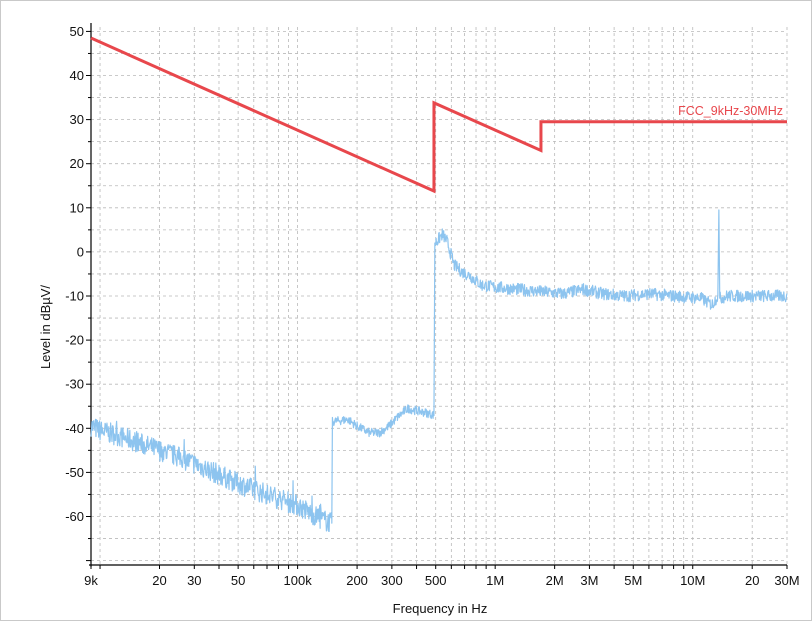  What do you see at coordinates (357, 580) in the screenshot?
I see `x-tick-label: 200` at bounding box center [357, 580].